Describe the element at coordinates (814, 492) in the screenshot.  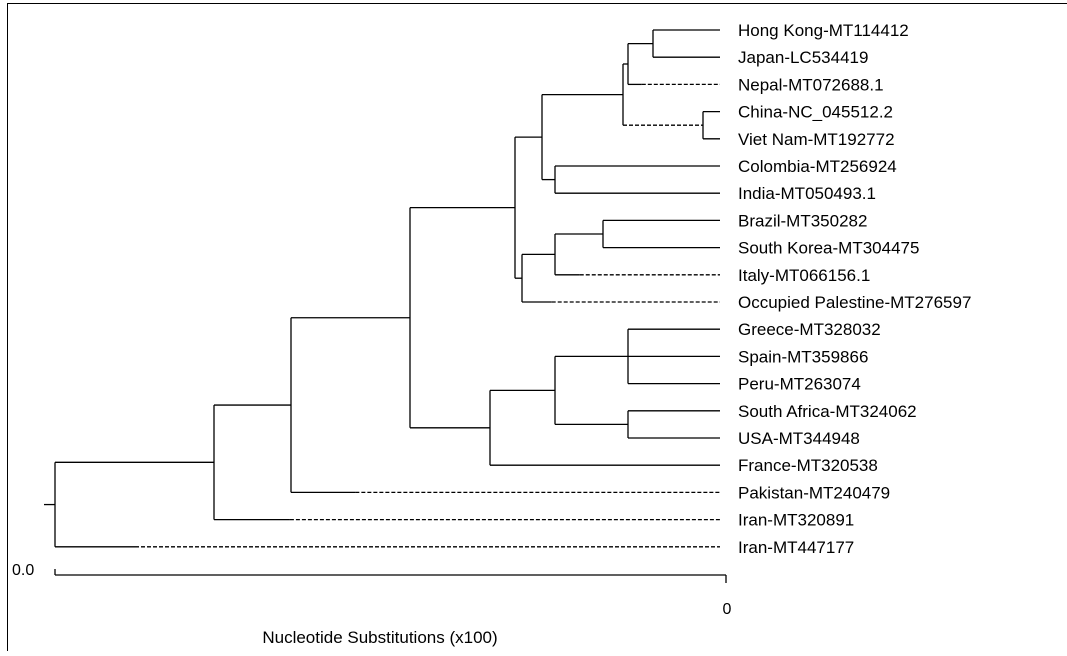
I see `taxon-label: Pakistan-MT240479` at that location.